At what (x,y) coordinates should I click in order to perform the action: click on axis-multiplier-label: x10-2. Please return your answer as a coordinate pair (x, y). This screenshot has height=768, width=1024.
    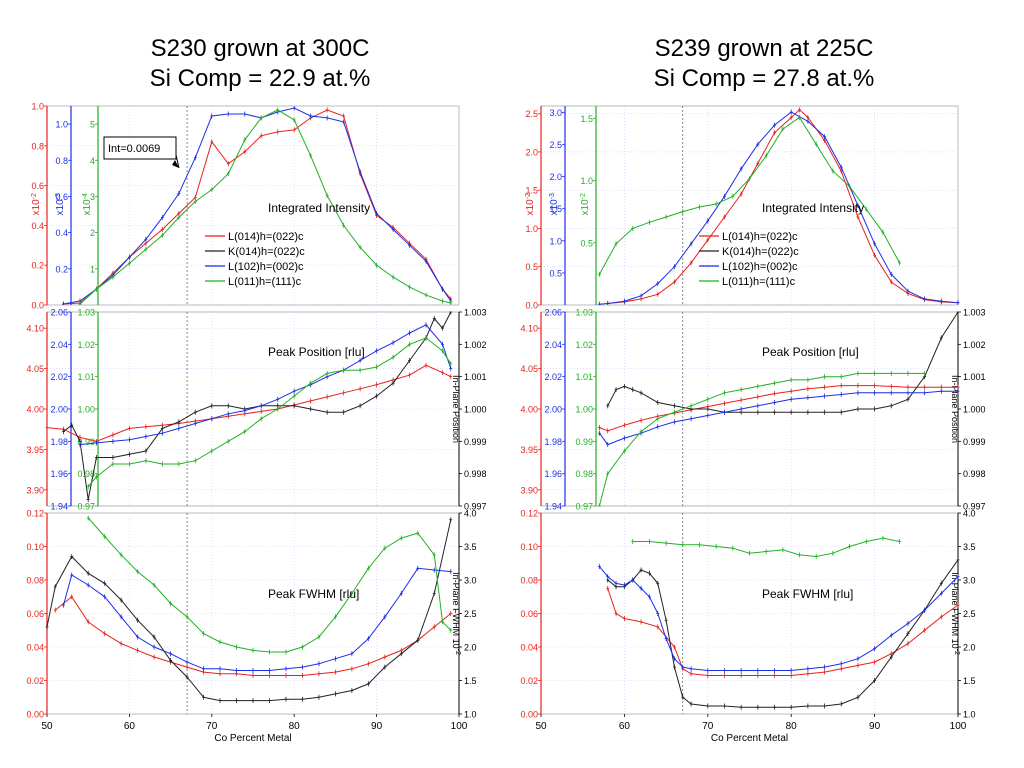
    Looking at the image, I should click on (586, 204).